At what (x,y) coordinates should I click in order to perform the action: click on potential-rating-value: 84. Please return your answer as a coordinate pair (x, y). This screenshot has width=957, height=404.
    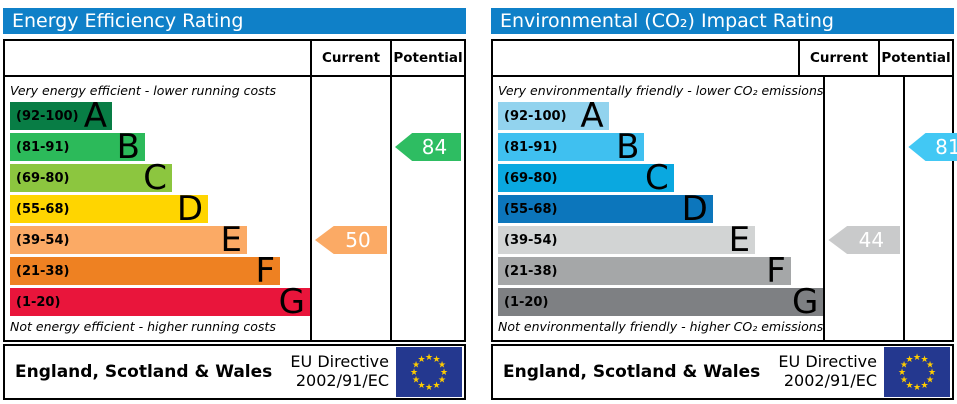
    Looking at the image, I should click on (434, 147).